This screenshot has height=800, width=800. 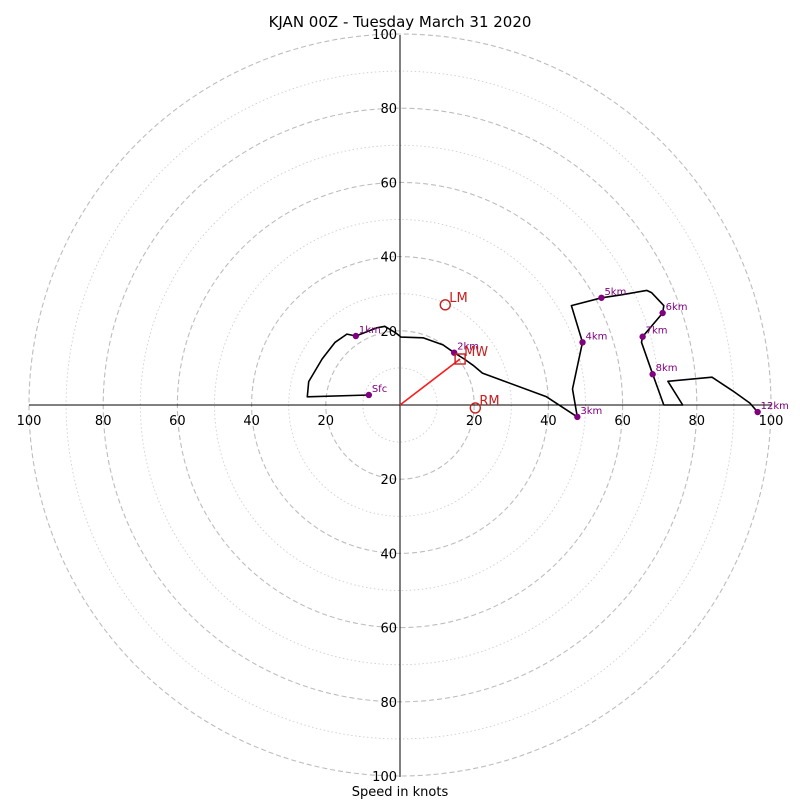 I want to click on motion-label-LM: LM, so click(x=458, y=298).